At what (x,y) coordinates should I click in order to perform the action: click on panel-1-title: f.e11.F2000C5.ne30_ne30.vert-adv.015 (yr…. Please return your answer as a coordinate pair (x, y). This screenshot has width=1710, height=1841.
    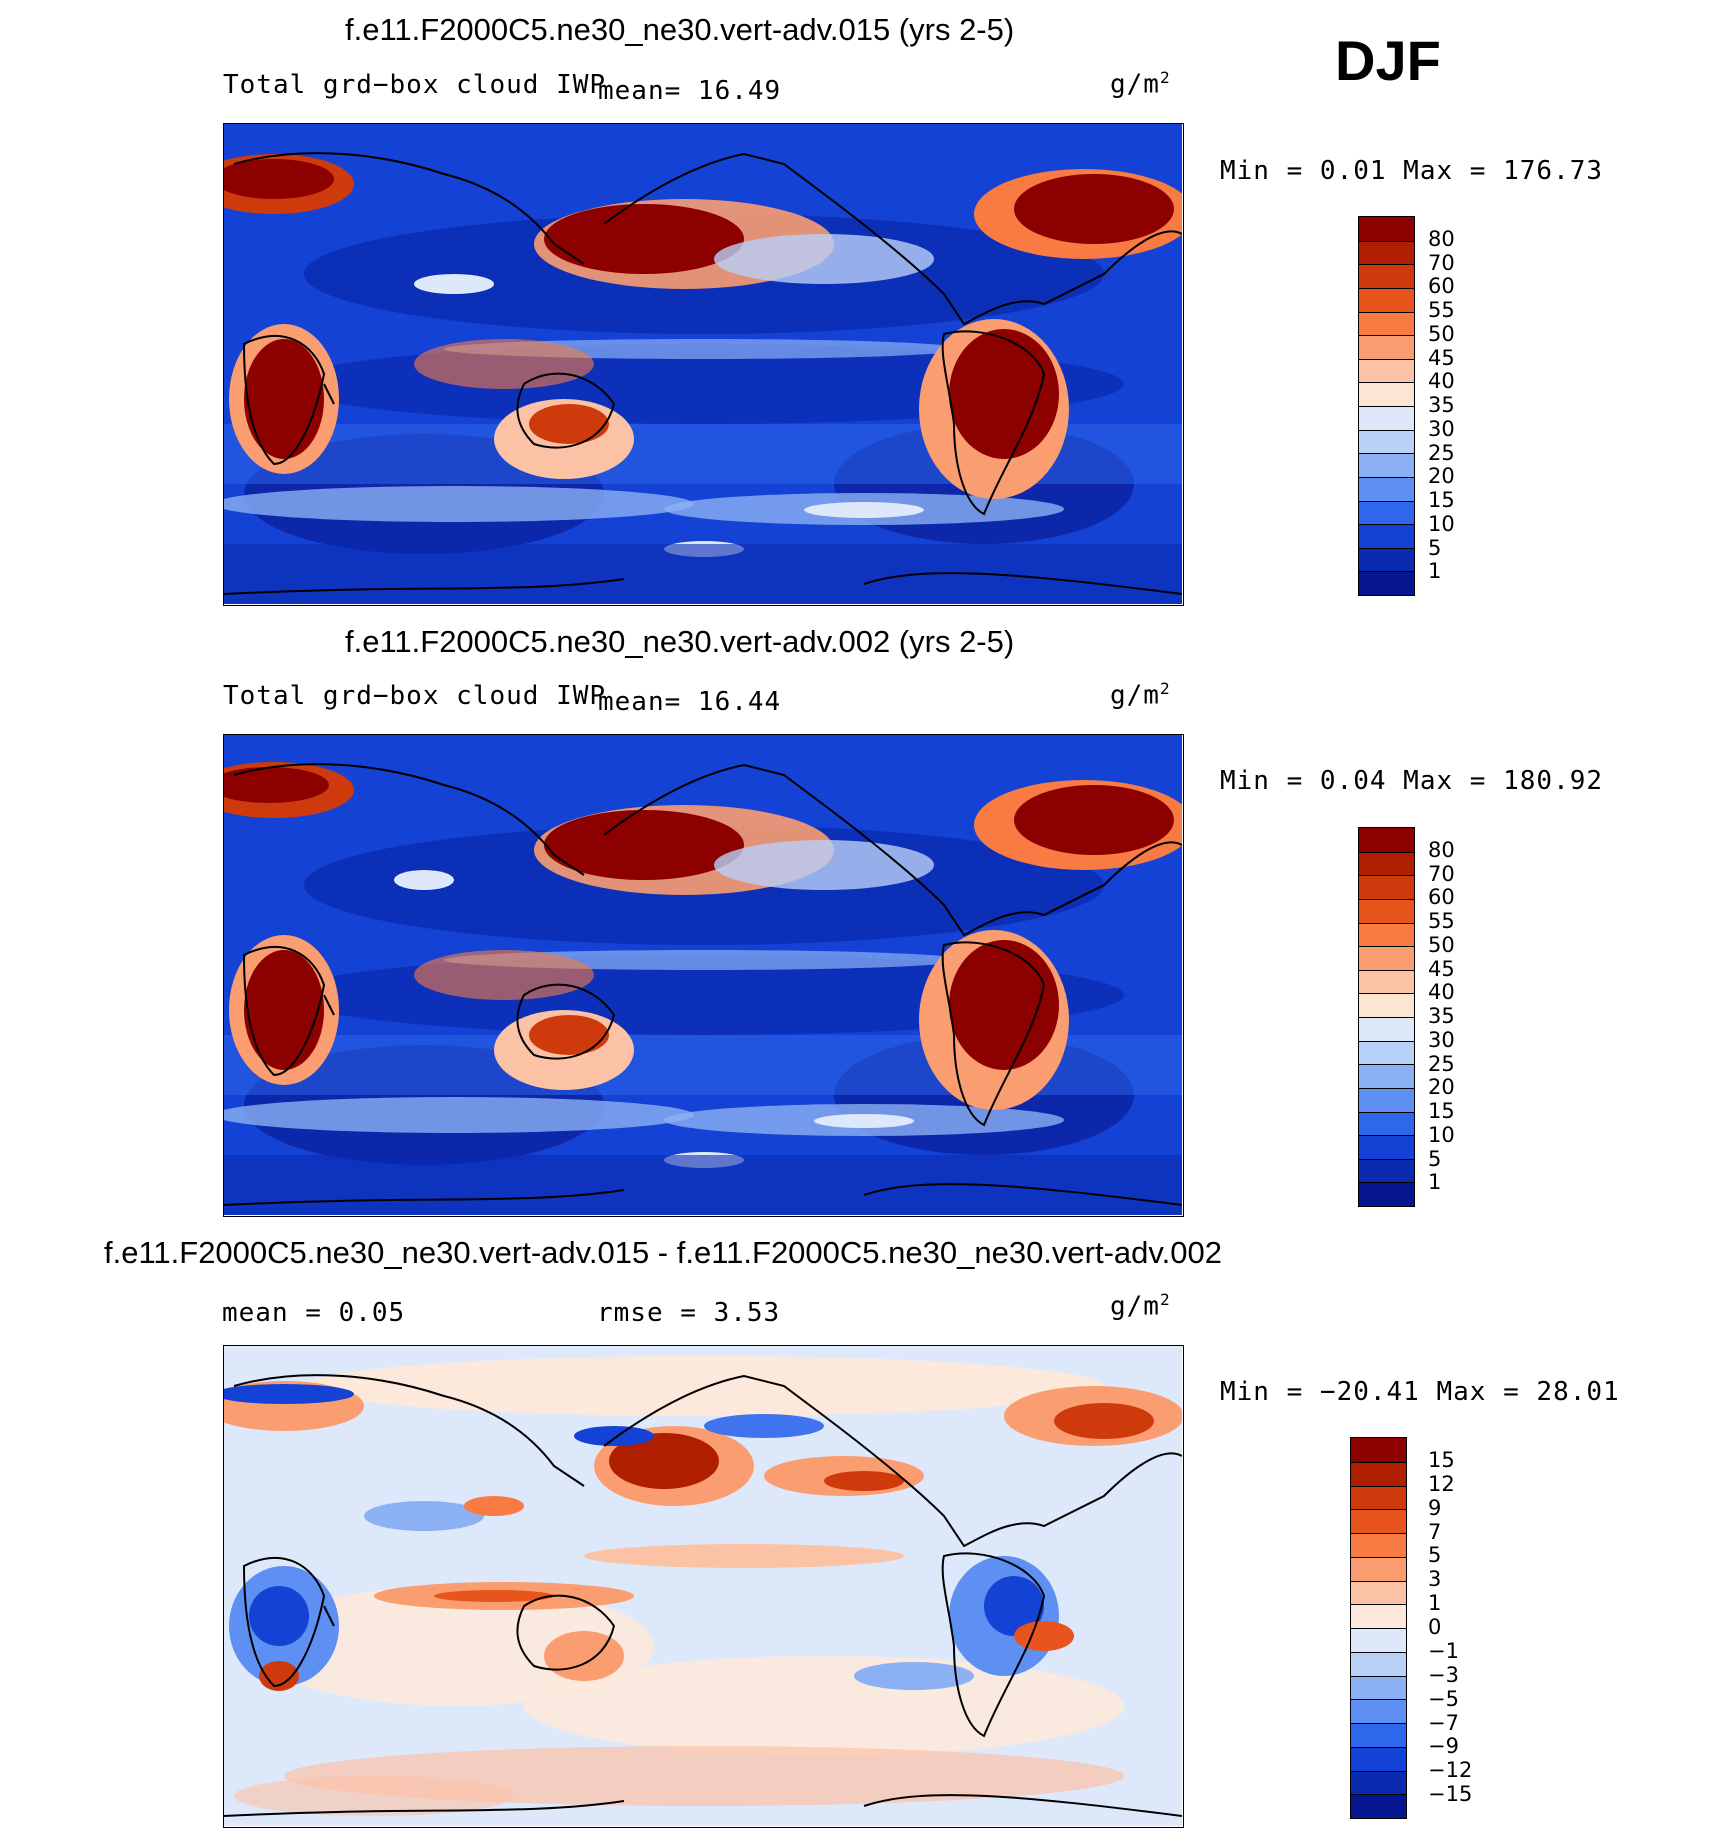
    Looking at the image, I should click on (680, 29).